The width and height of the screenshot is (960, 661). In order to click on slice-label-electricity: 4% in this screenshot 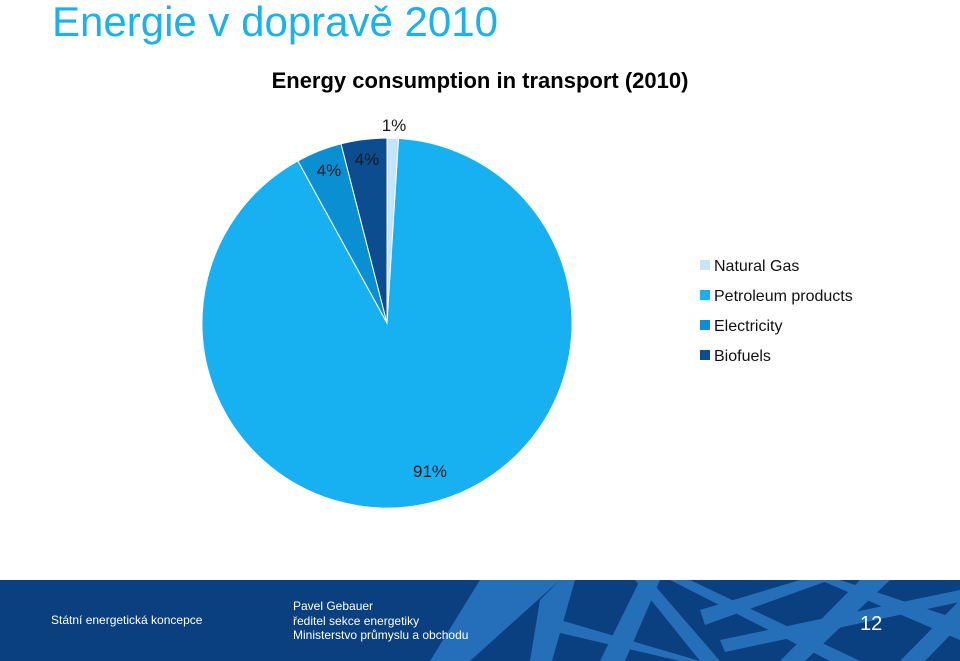, I will do `click(329, 170)`.